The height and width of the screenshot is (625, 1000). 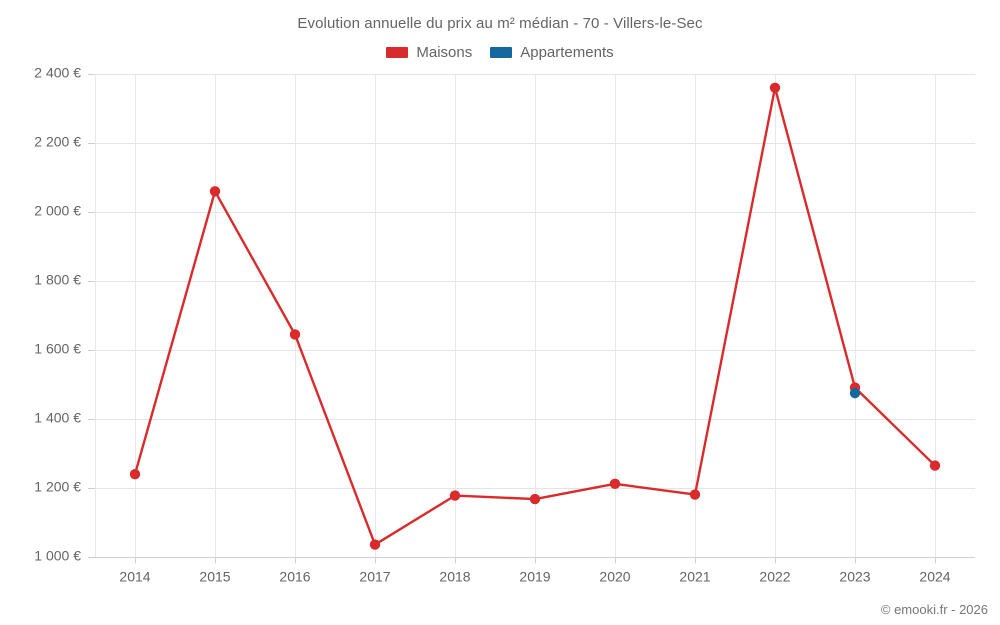 I want to click on y-axis-tick-label: 1 400 €, so click(x=57, y=418).